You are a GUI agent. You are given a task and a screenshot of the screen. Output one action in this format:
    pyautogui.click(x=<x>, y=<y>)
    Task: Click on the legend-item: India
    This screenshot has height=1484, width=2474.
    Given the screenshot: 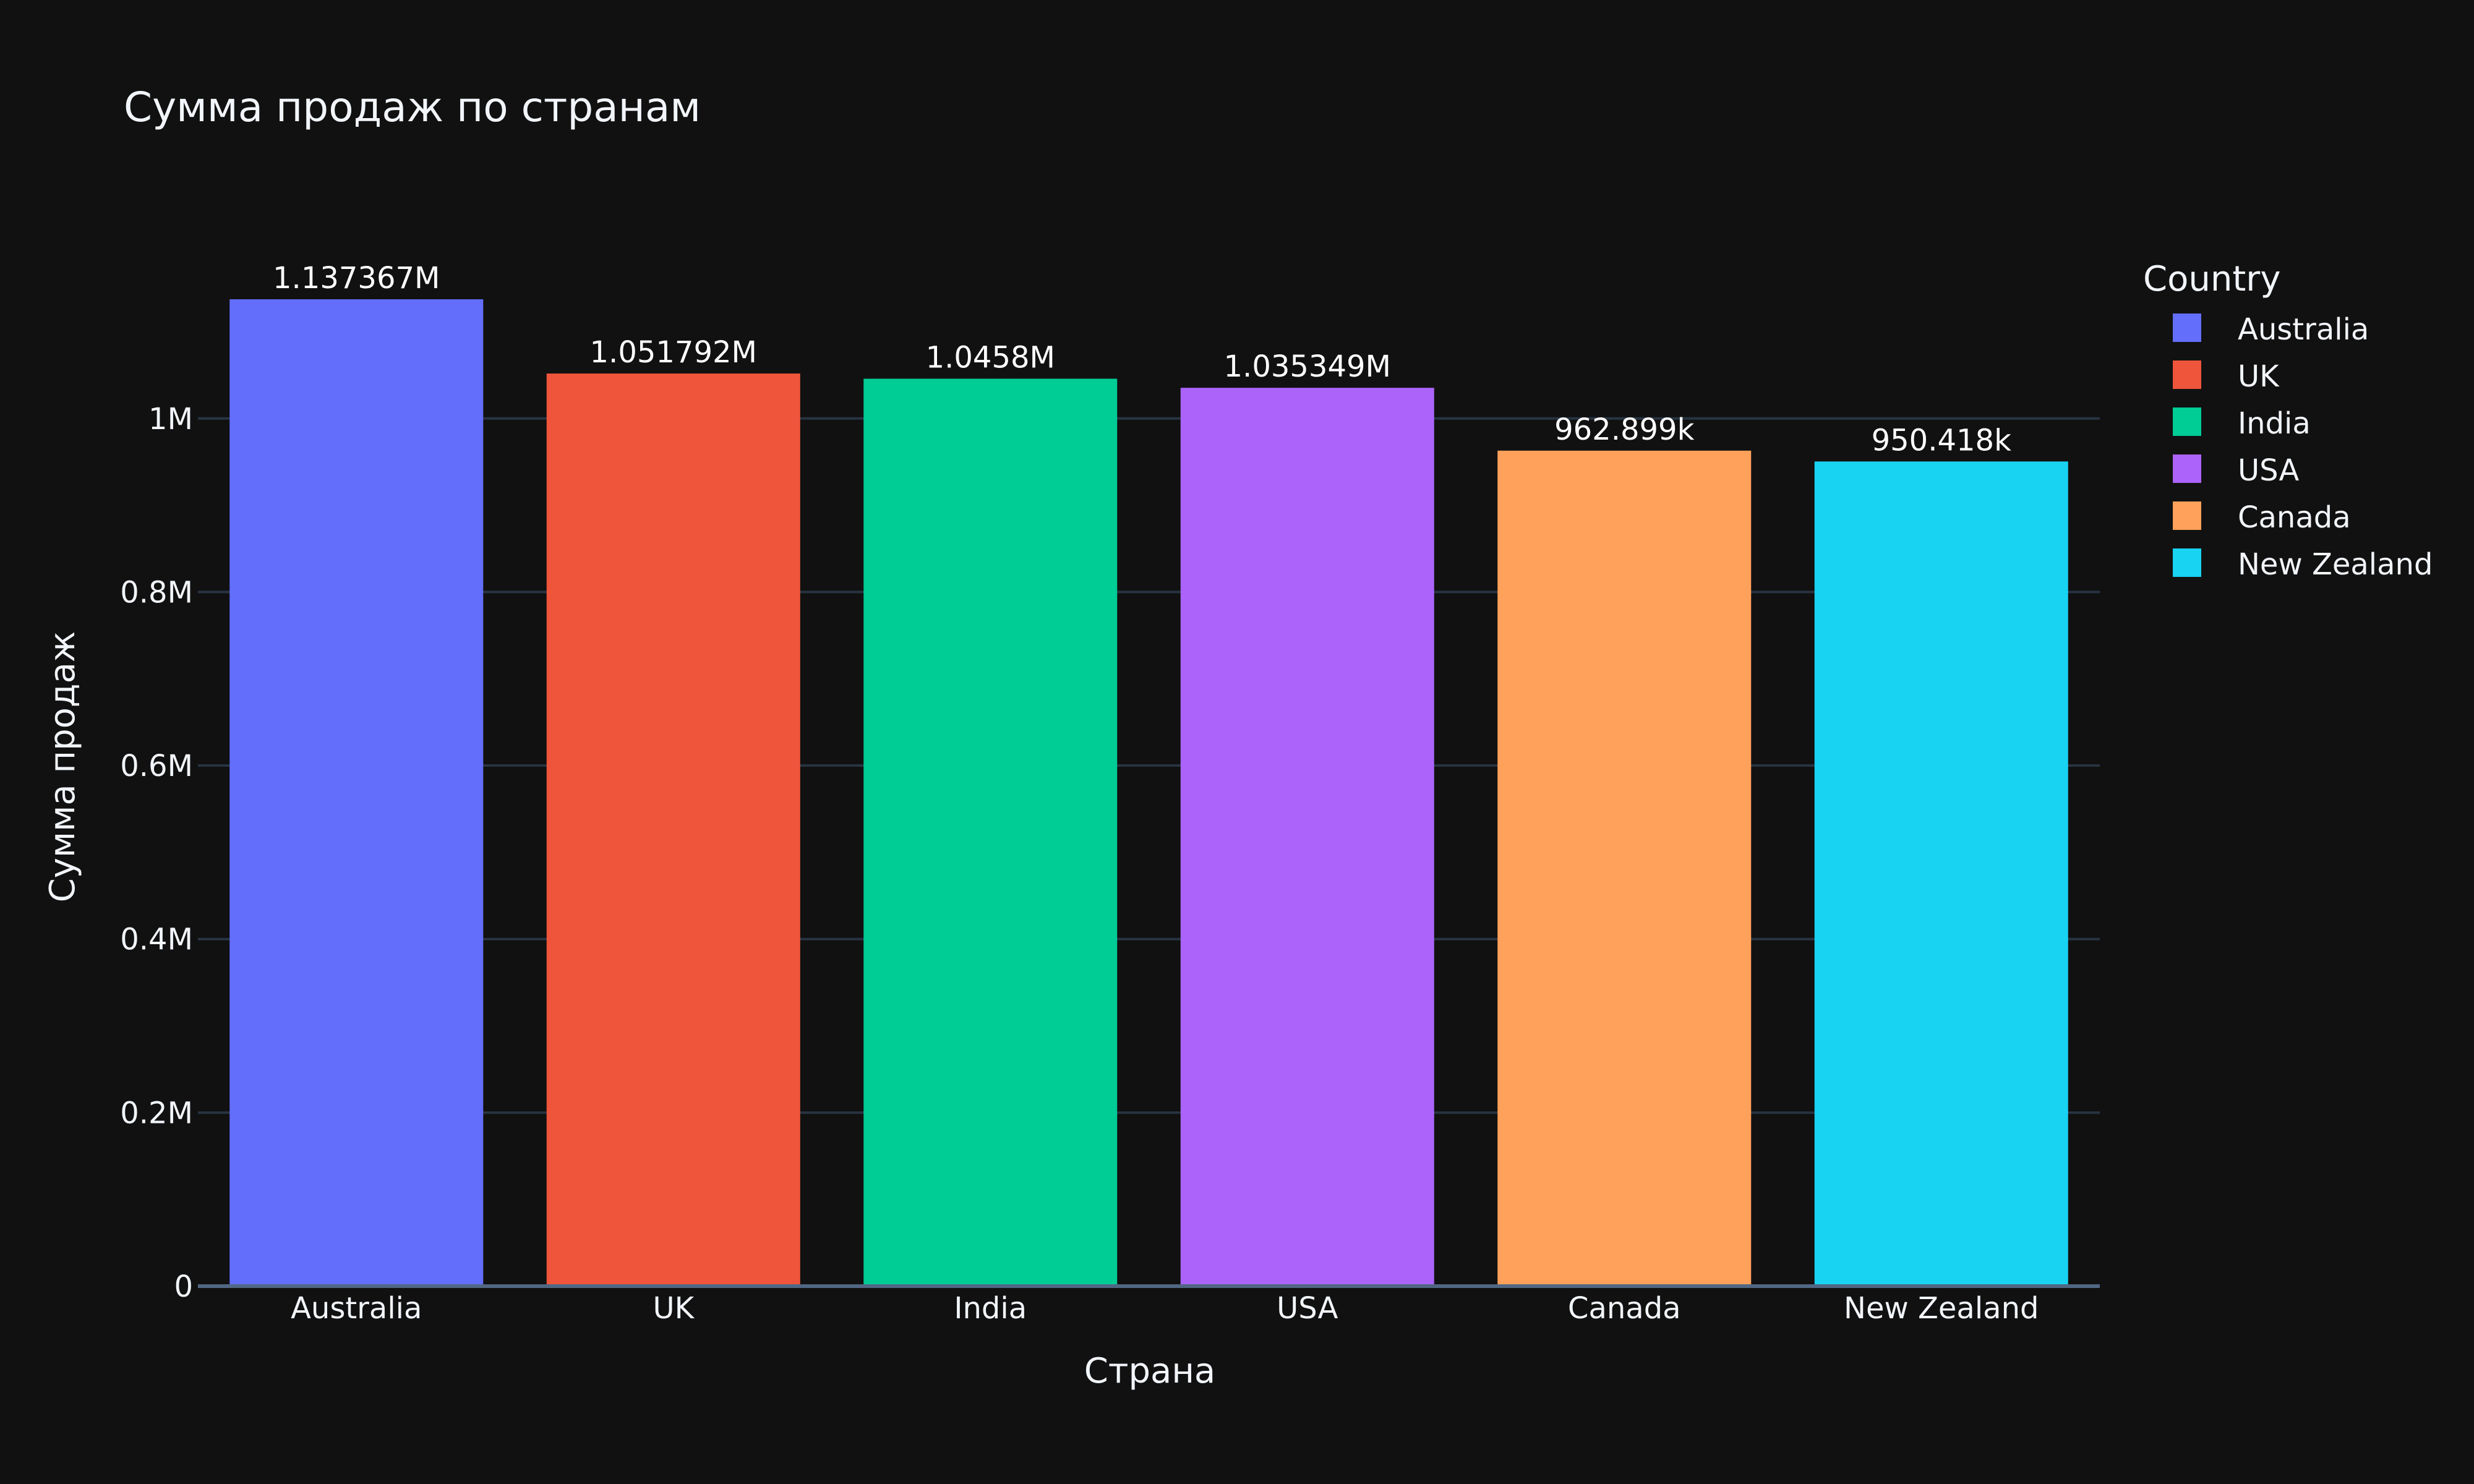 What is the action you would take?
    pyautogui.click(x=2242, y=423)
    